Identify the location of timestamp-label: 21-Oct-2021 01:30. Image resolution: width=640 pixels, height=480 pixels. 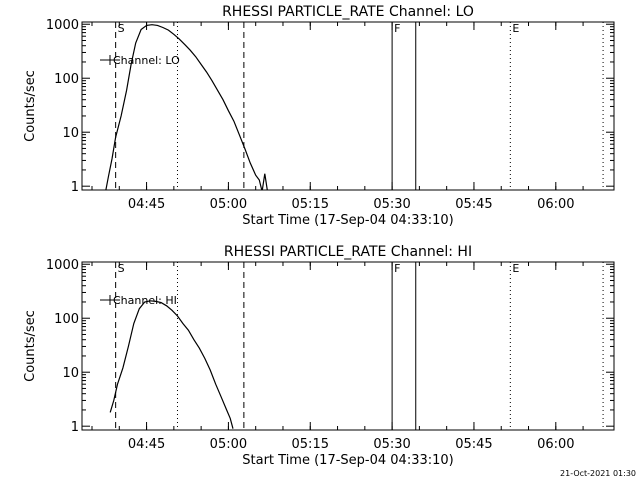
(598, 473).